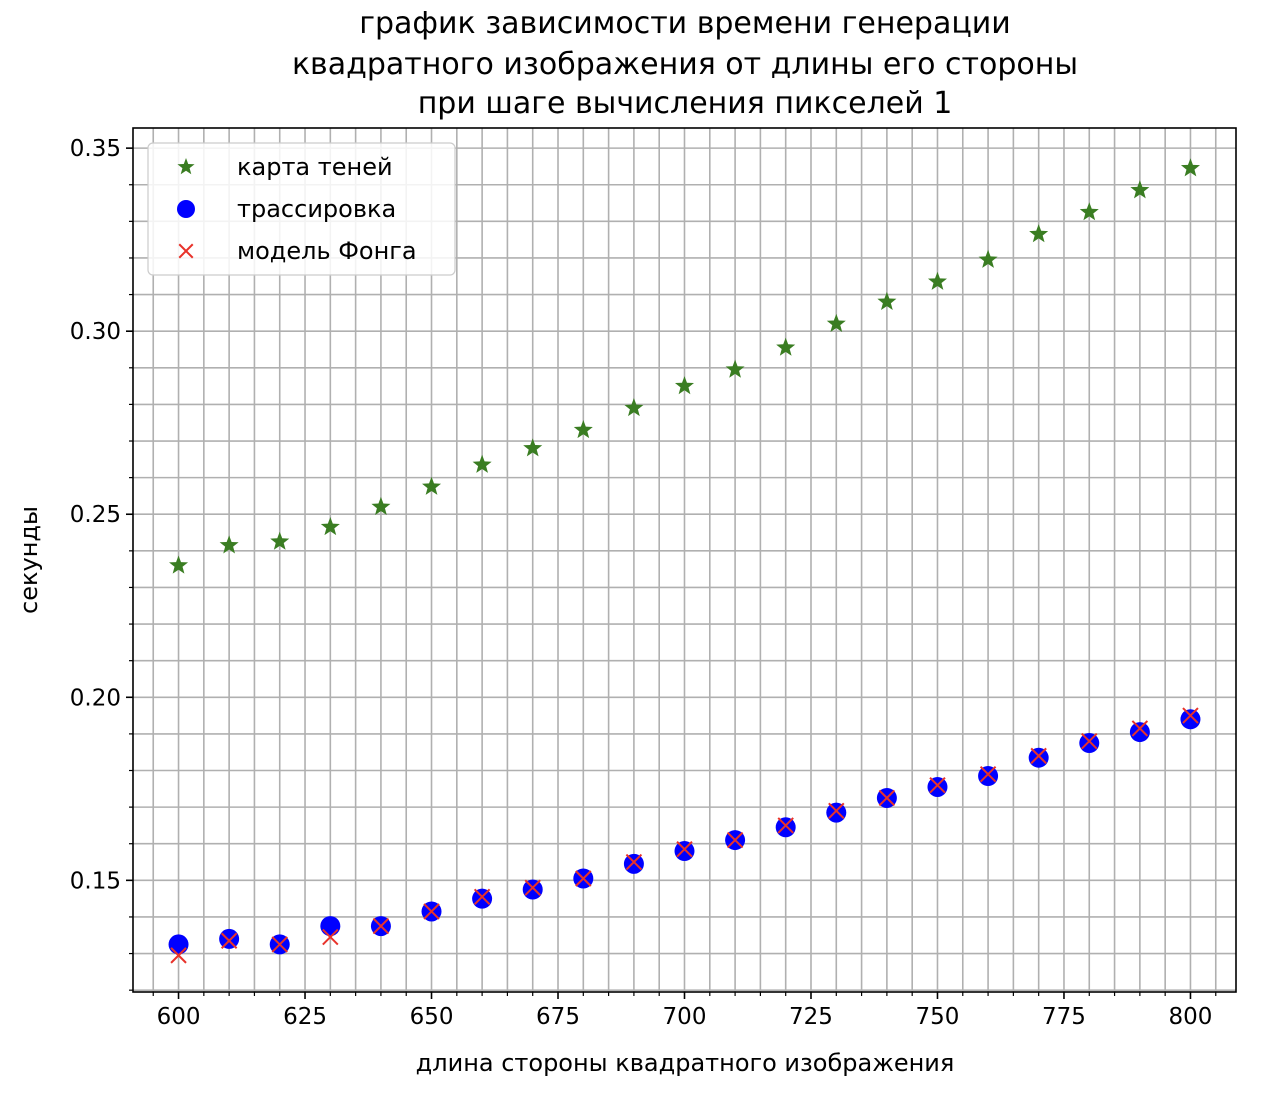  What do you see at coordinates (305, 1017) in the screenshot?
I see `x-tick-label: 625` at bounding box center [305, 1017].